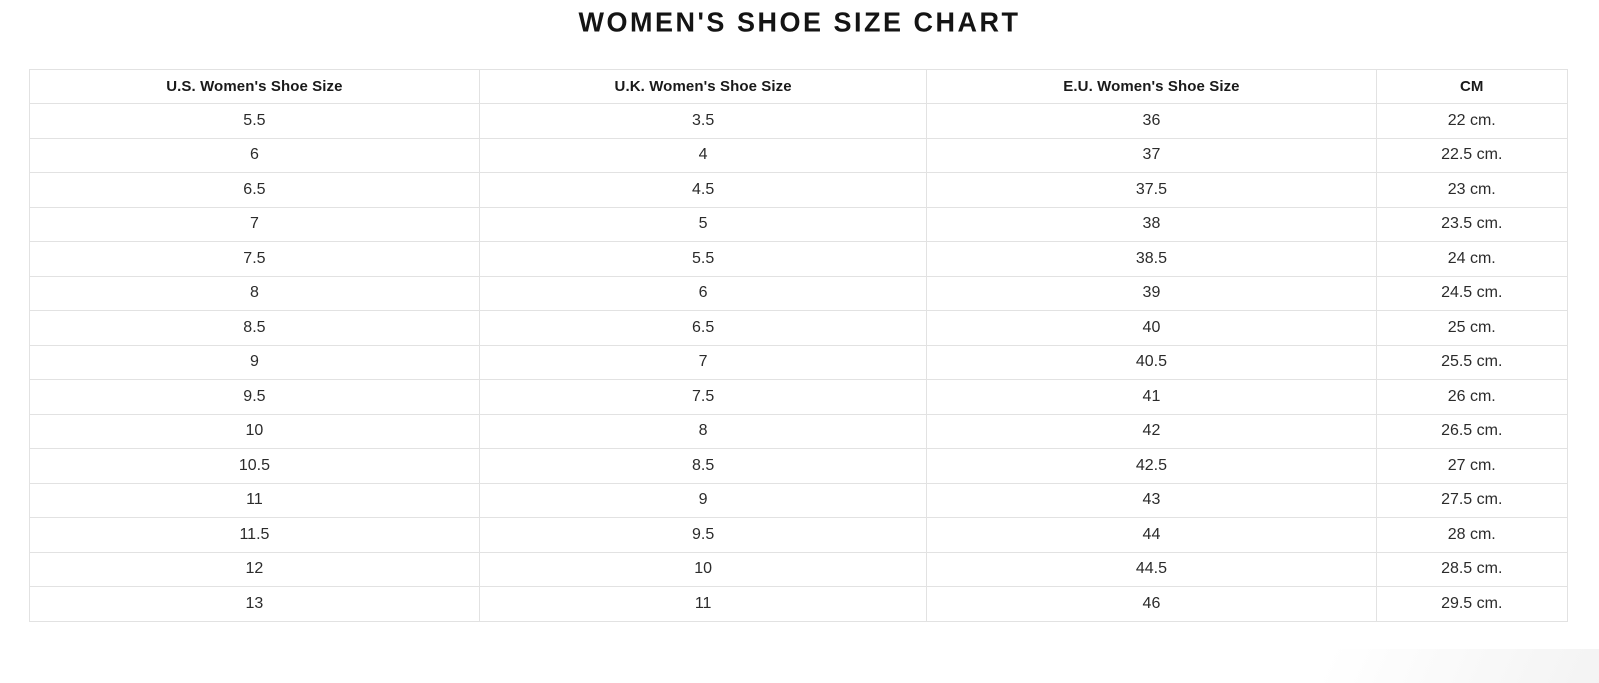  Describe the element at coordinates (703, 224) in the screenshot. I see `table-cell: 5` at that location.